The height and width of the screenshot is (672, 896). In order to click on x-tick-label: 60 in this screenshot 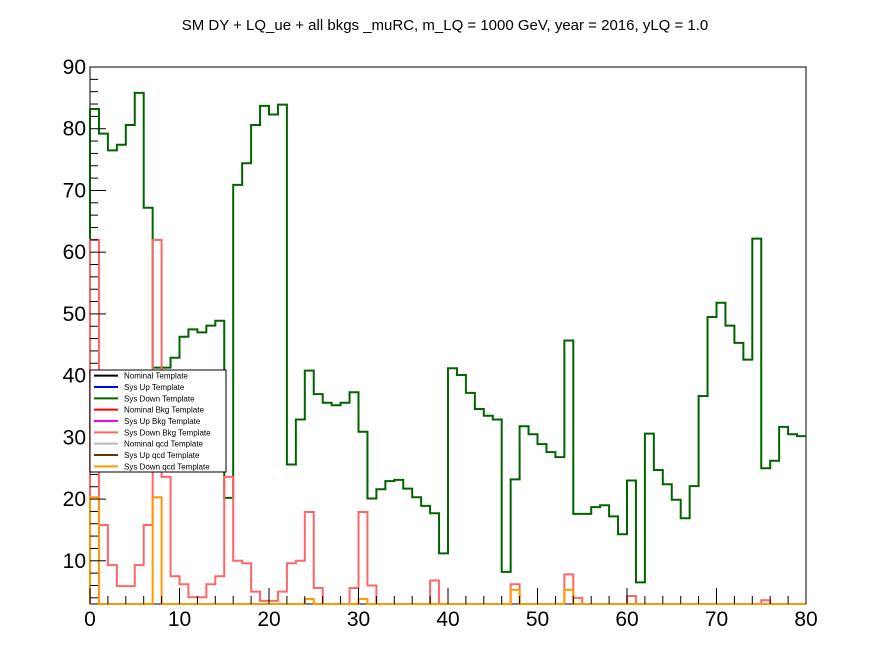, I will do `click(626, 619)`.